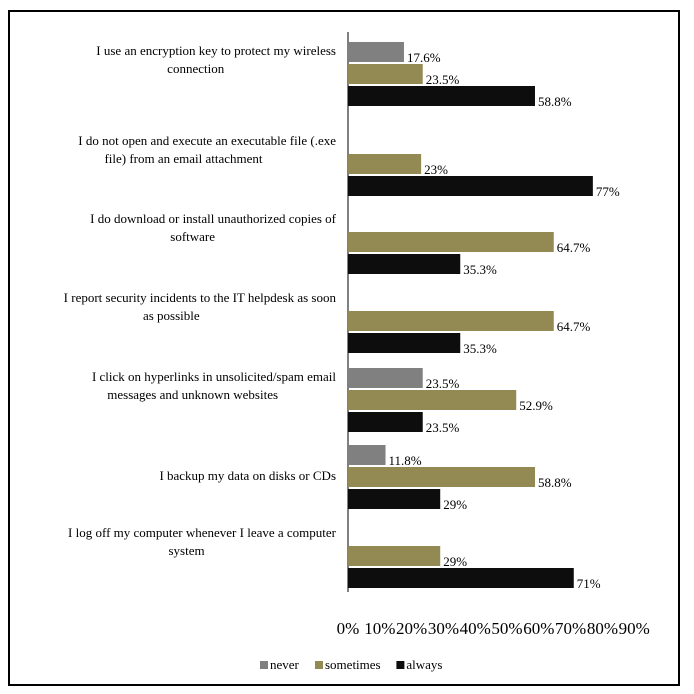  Describe the element at coordinates (405, 460) in the screenshot. I see `data-label-never-6: 11.8%` at that location.